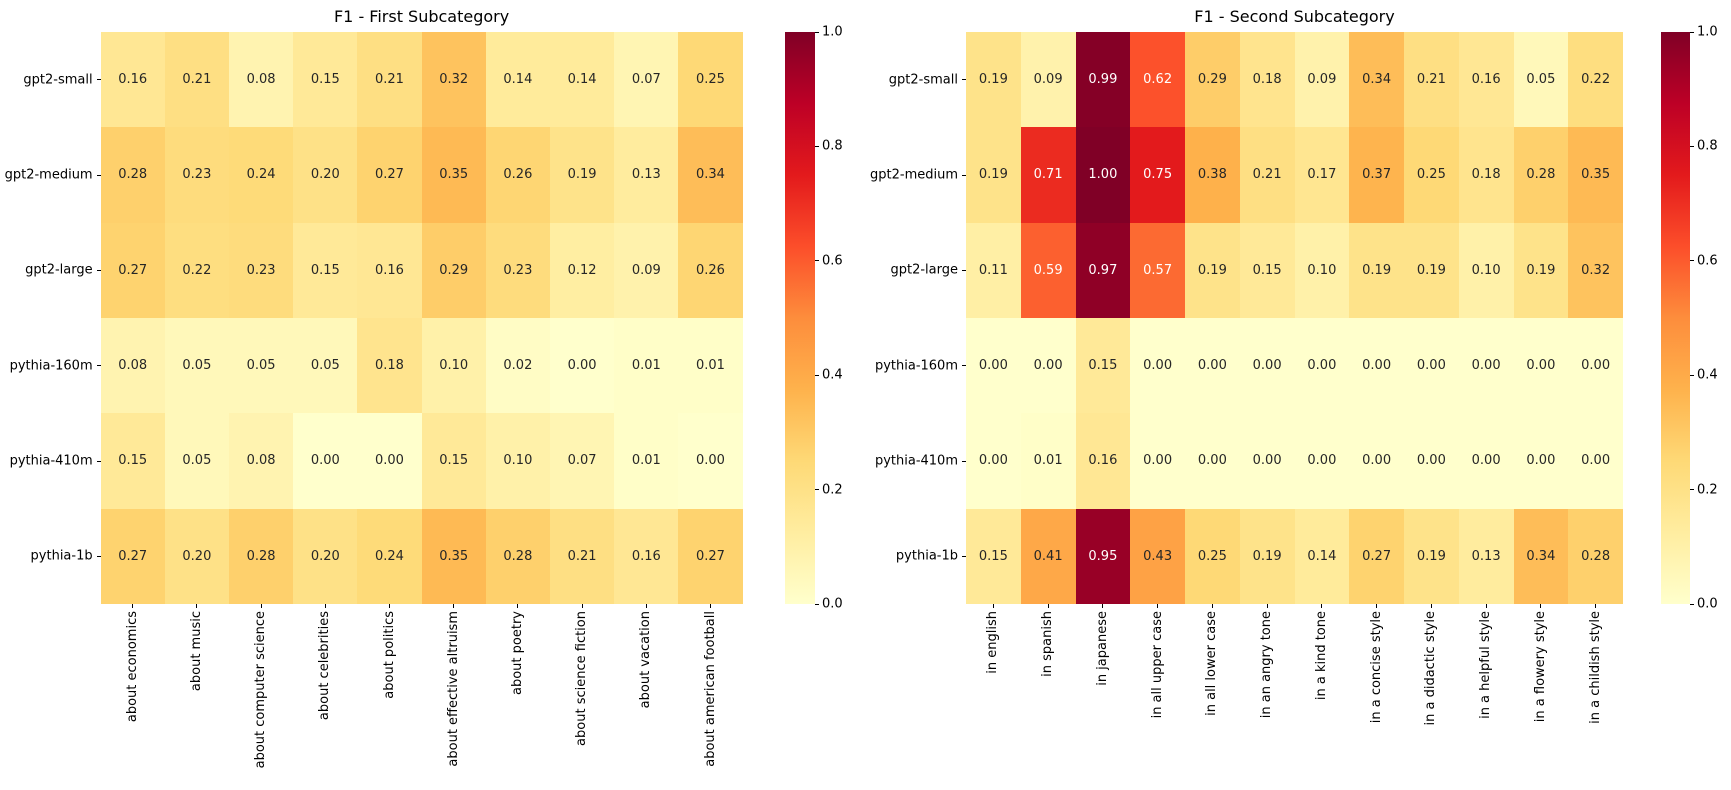  What do you see at coordinates (1157, 665) in the screenshot?
I see `x-axis-label: in all upper case` at bounding box center [1157, 665].